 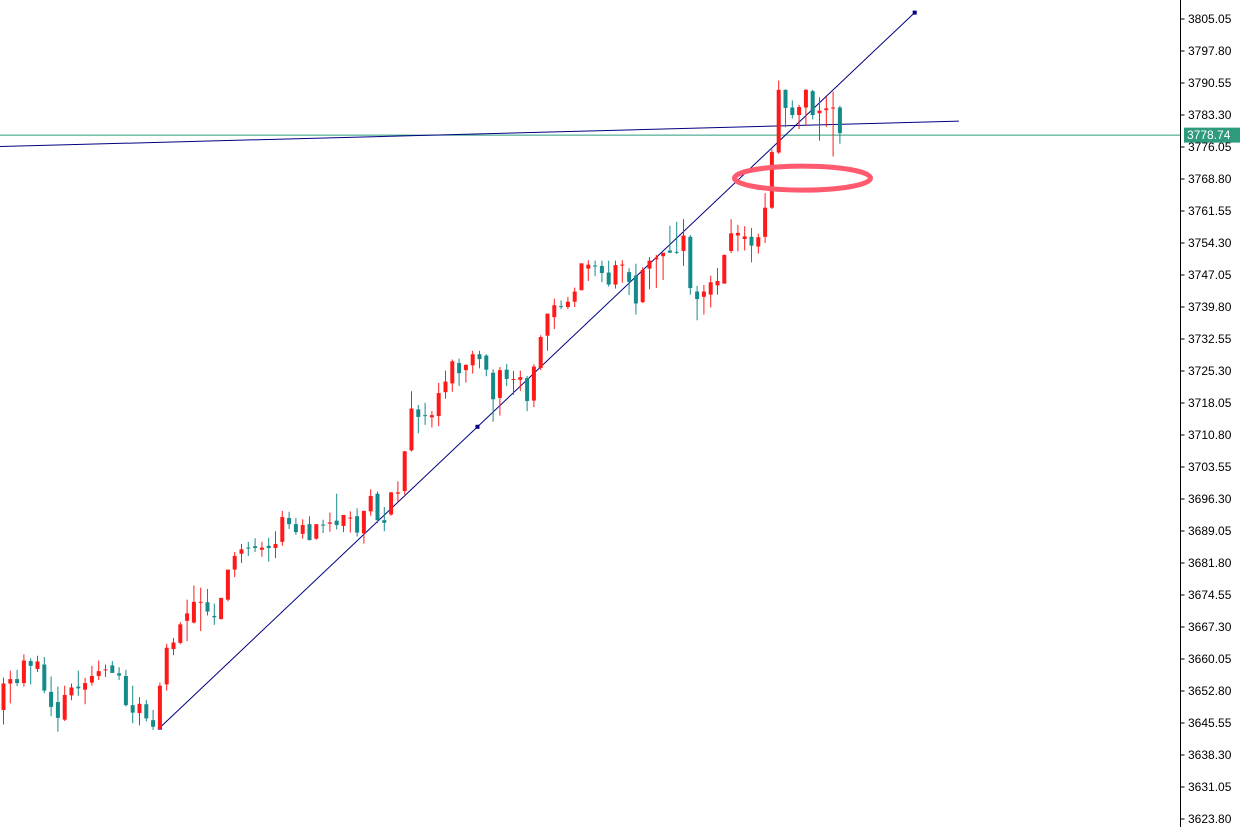 What do you see at coordinates (1210, 467) in the screenshot?
I see `y-tick-label: 3703.55` at bounding box center [1210, 467].